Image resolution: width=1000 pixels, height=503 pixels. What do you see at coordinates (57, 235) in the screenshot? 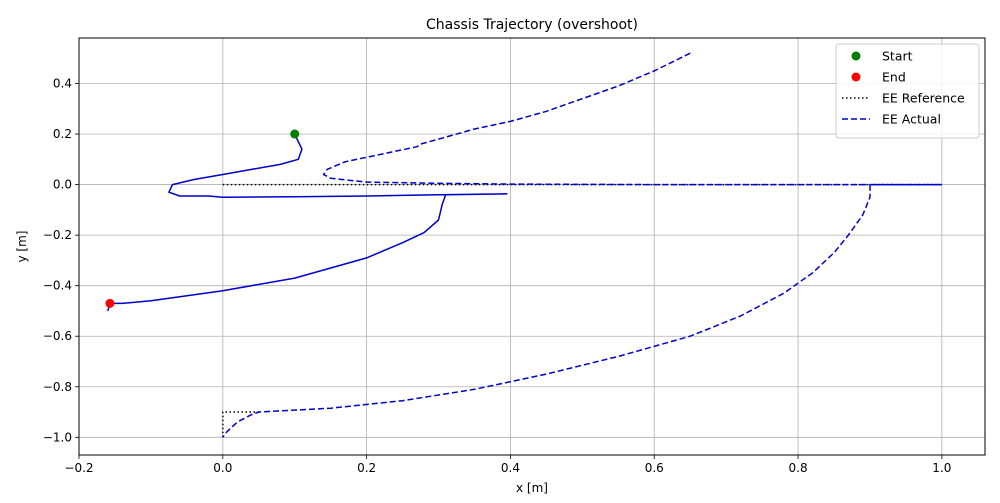
I see `y-tick-label: −0.2` at bounding box center [57, 235].